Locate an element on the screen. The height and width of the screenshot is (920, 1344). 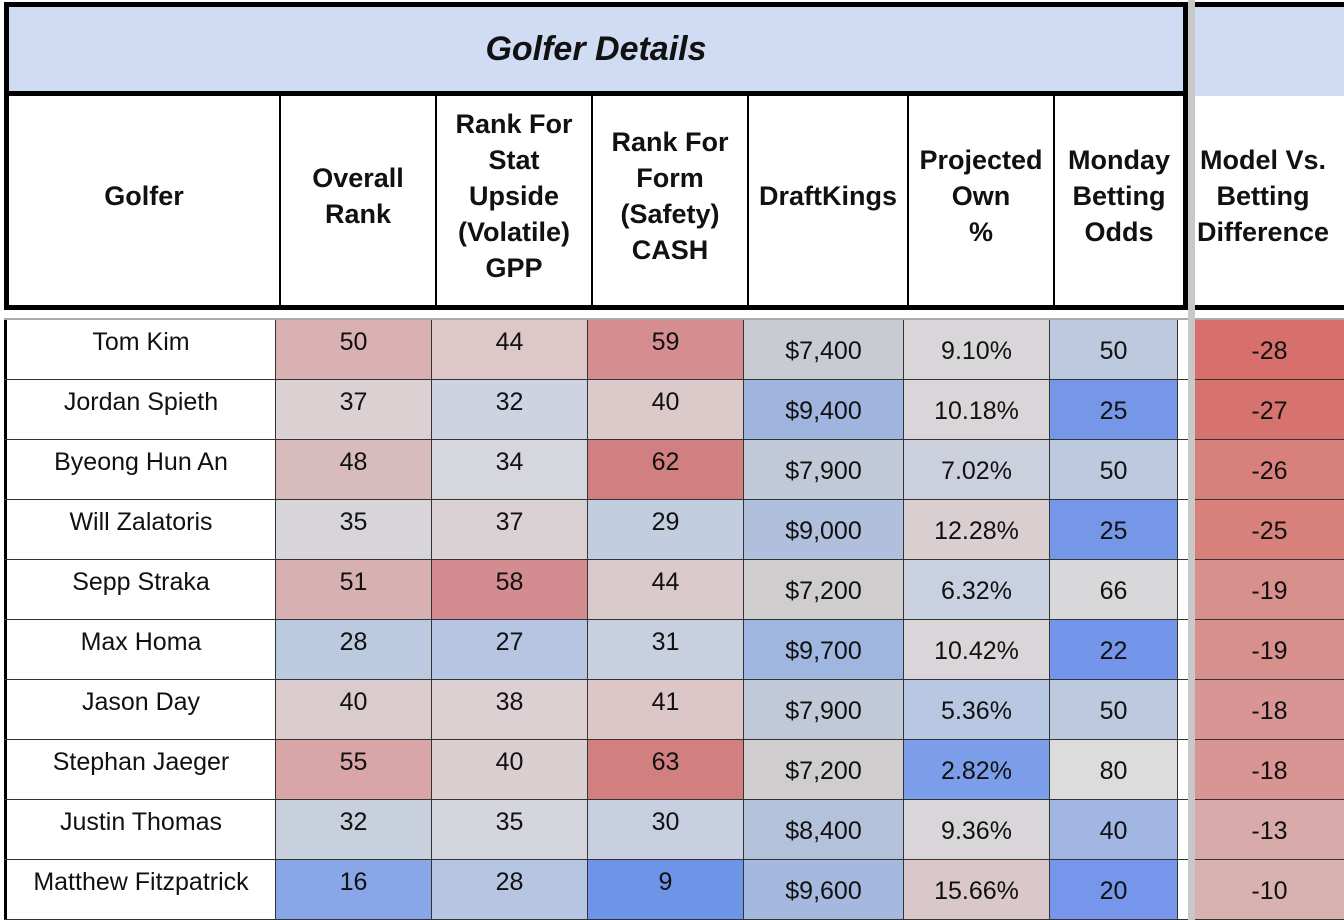
cell-stat-upside: 37 is located at coordinates (510, 529).